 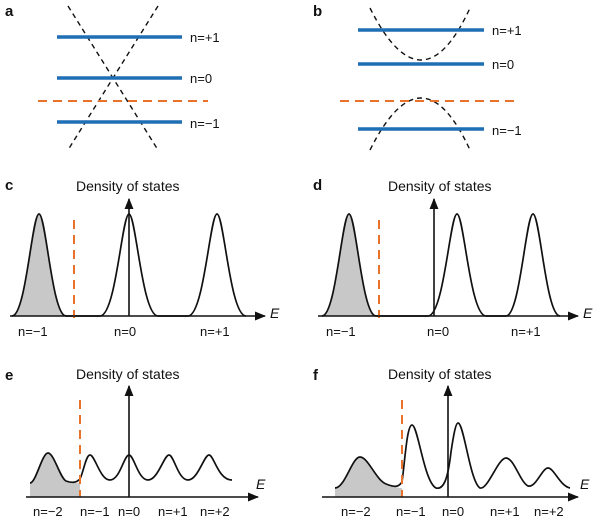 What do you see at coordinates (9, 375) in the screenshot?
I see `panel-e-letter: e` at bounding box center [9, 375].